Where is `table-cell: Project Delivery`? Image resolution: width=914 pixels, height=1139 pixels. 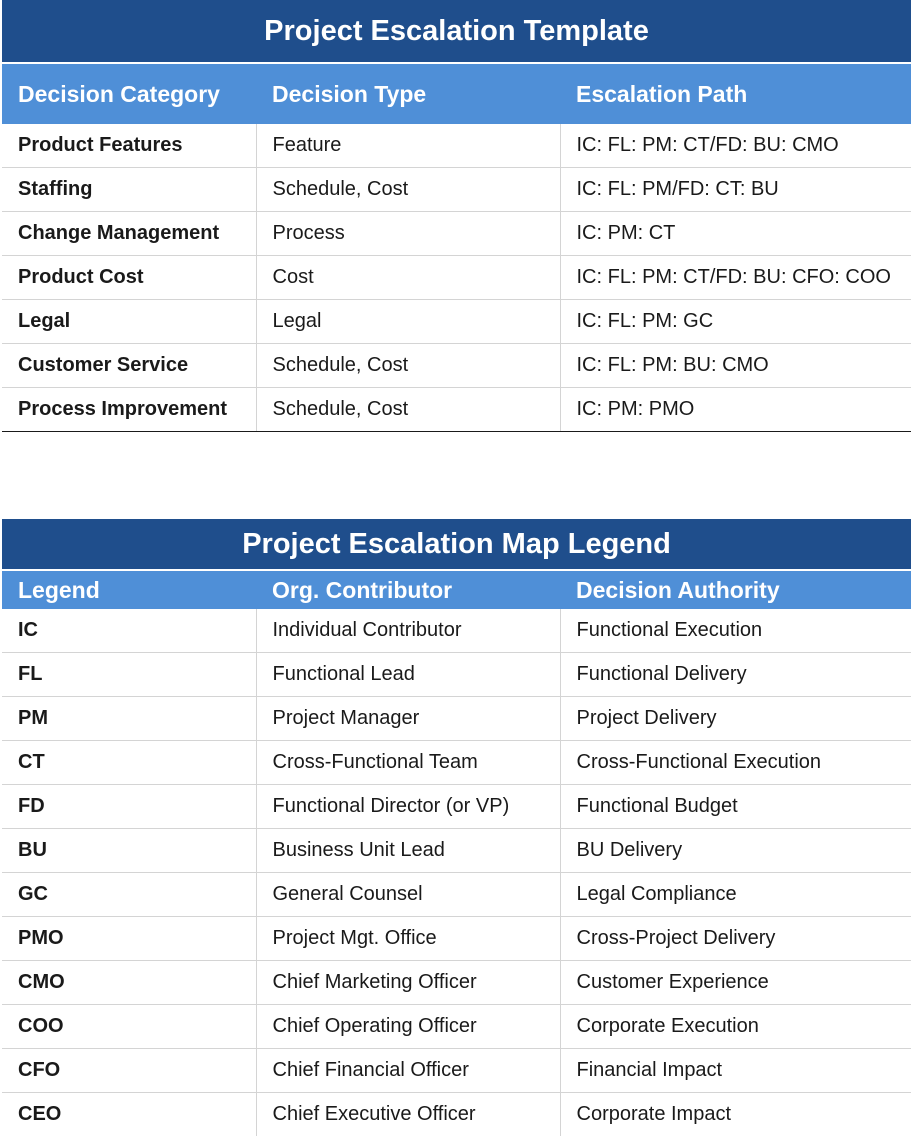
table-cell: Project Delivery is located at coordinates (736, 718).